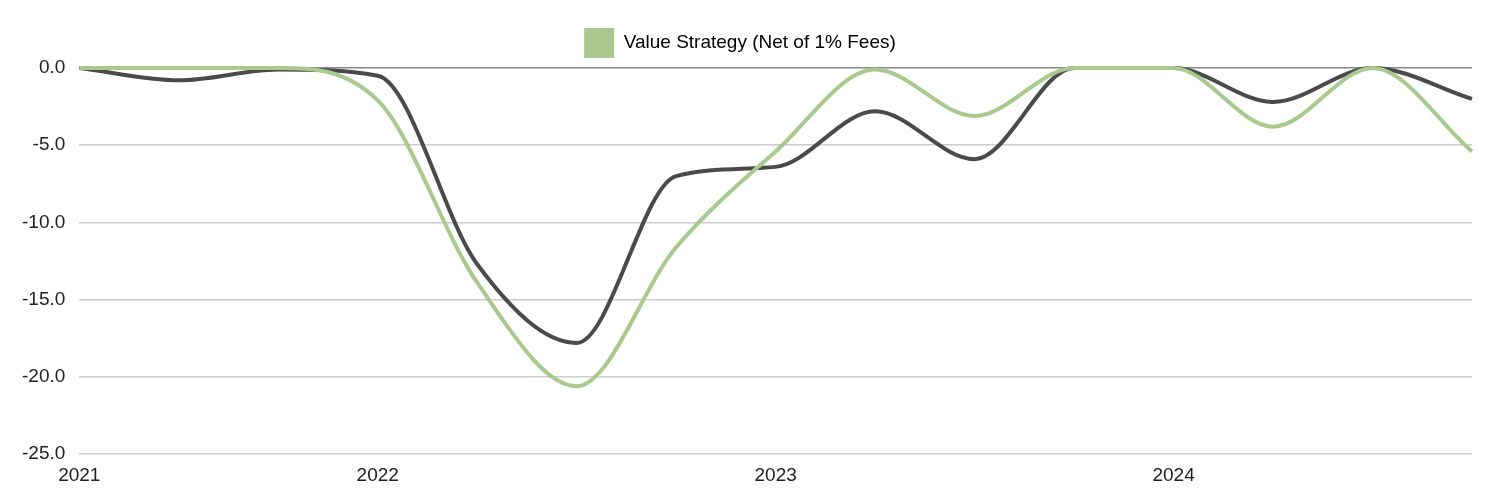 This screenshot has width=1494, height=497. I want to click on y-tick-label: -15.0, so click(43, 298).